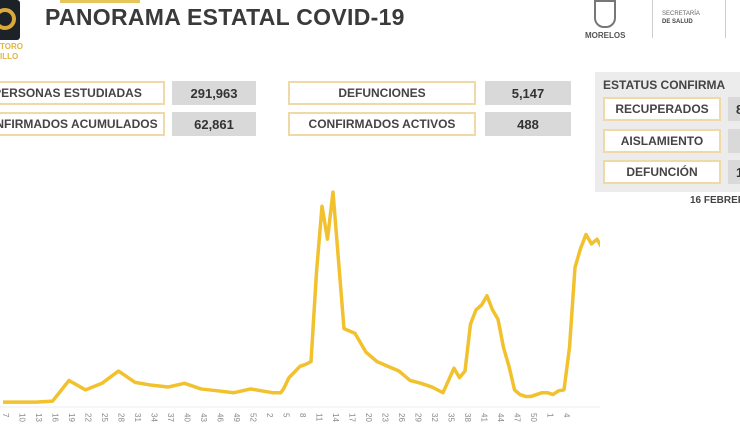 The height and width of the screenshot is (431, 740). Describe the element at coordinates (71, 417) in the screenshot. I see `x-tick-label: 19` at that location.